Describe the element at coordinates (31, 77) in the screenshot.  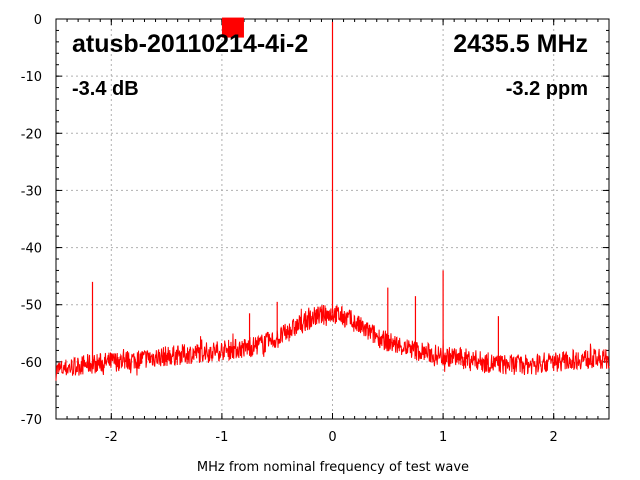
I see `y-tick-label: -10` at that location.